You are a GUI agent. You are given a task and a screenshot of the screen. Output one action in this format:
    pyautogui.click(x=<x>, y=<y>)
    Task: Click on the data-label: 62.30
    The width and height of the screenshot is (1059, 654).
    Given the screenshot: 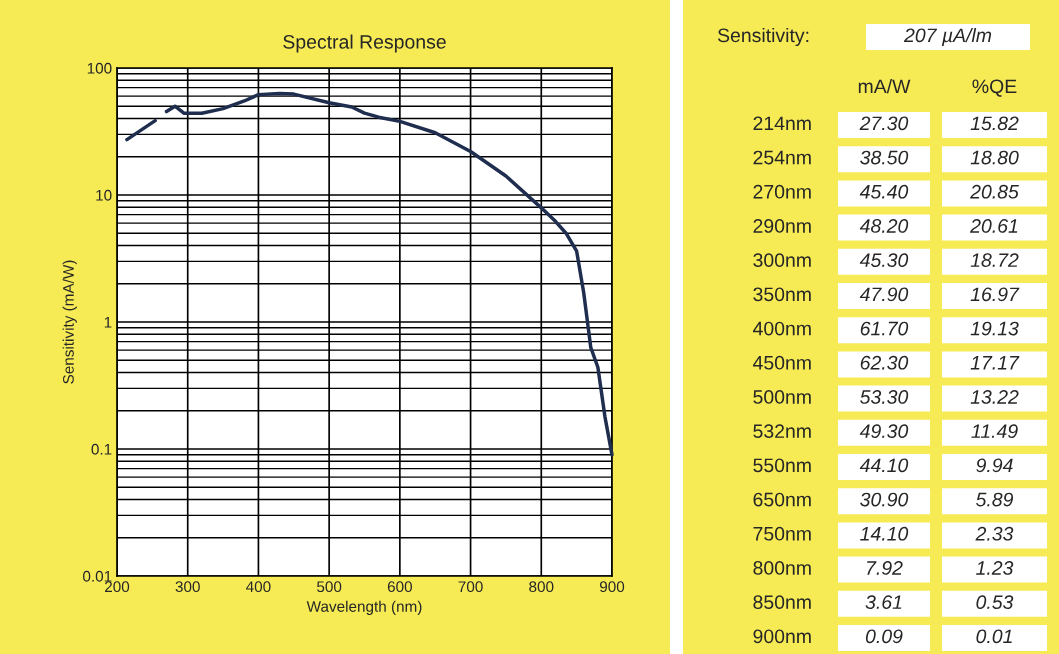 What is the action you would take?
    pyautogui.click(x=884, y=362)
    